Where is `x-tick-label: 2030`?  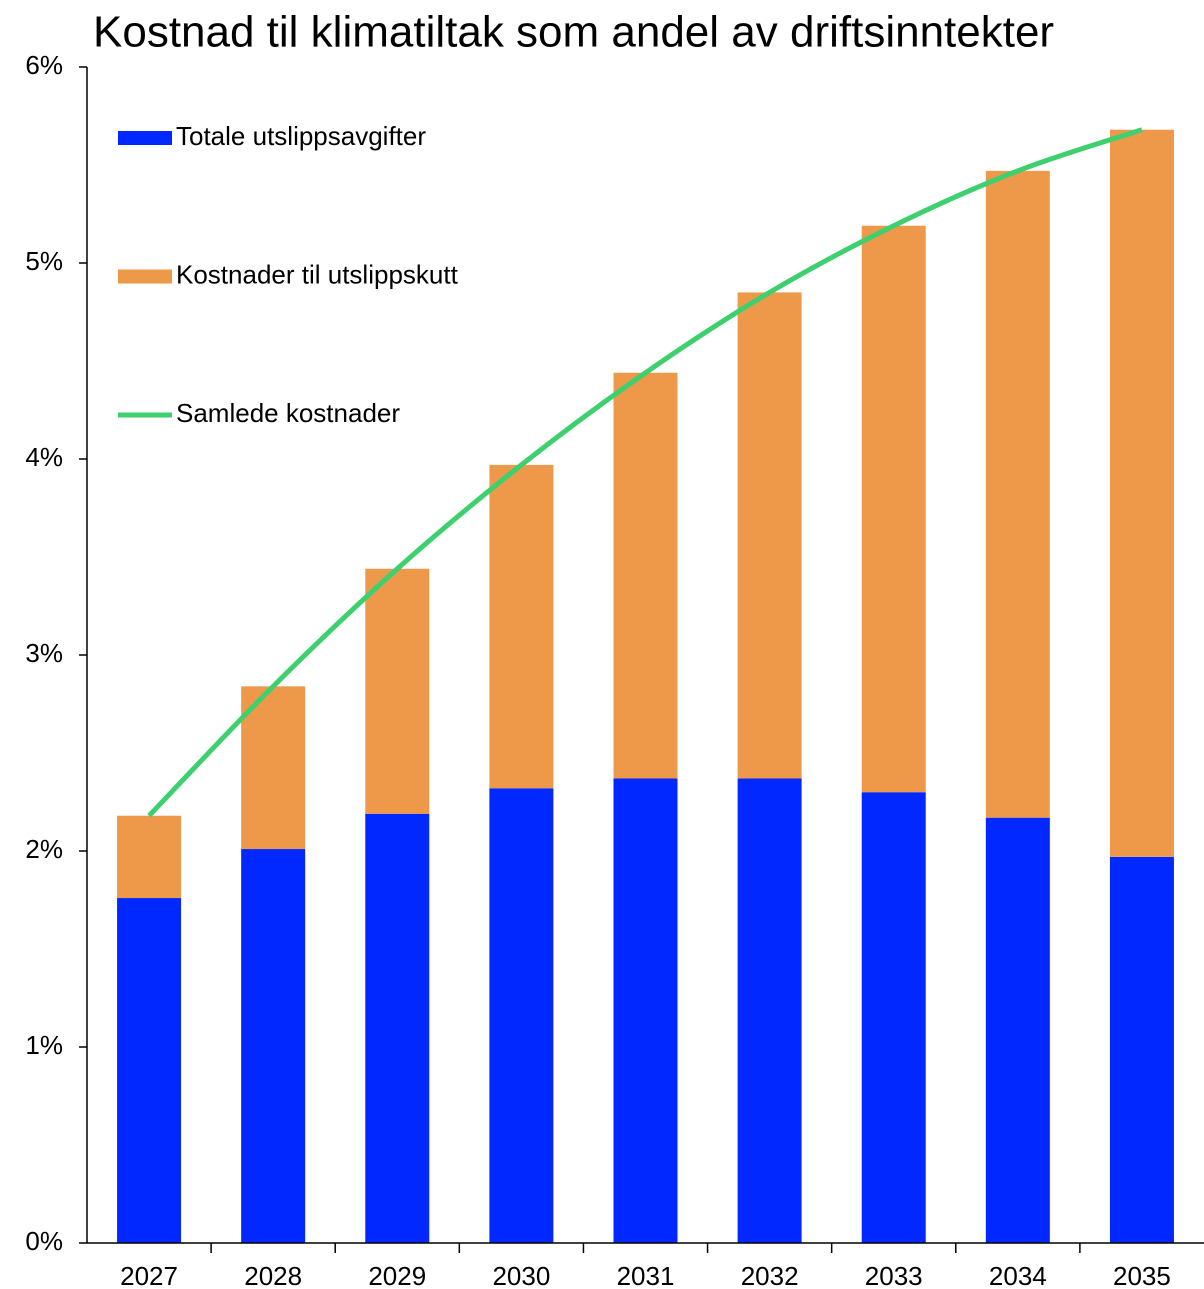
x-tick-label: 2030 is located at coordinates (521, 1275).